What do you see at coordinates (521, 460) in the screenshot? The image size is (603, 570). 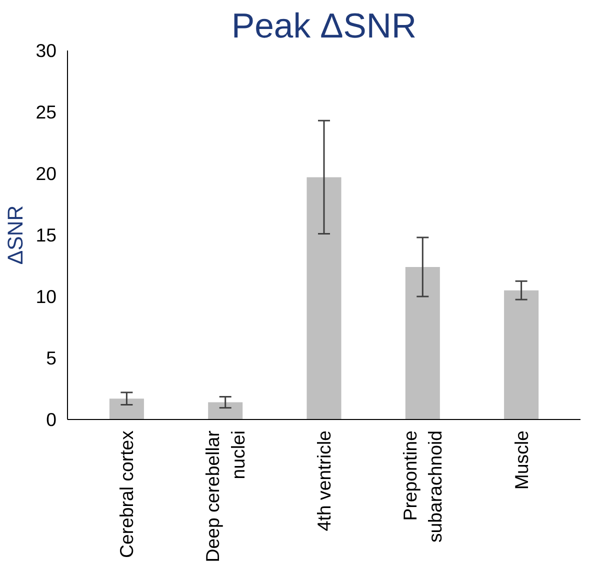 I see `x-tick-label: Muscle` at bounding box center [521, 460].